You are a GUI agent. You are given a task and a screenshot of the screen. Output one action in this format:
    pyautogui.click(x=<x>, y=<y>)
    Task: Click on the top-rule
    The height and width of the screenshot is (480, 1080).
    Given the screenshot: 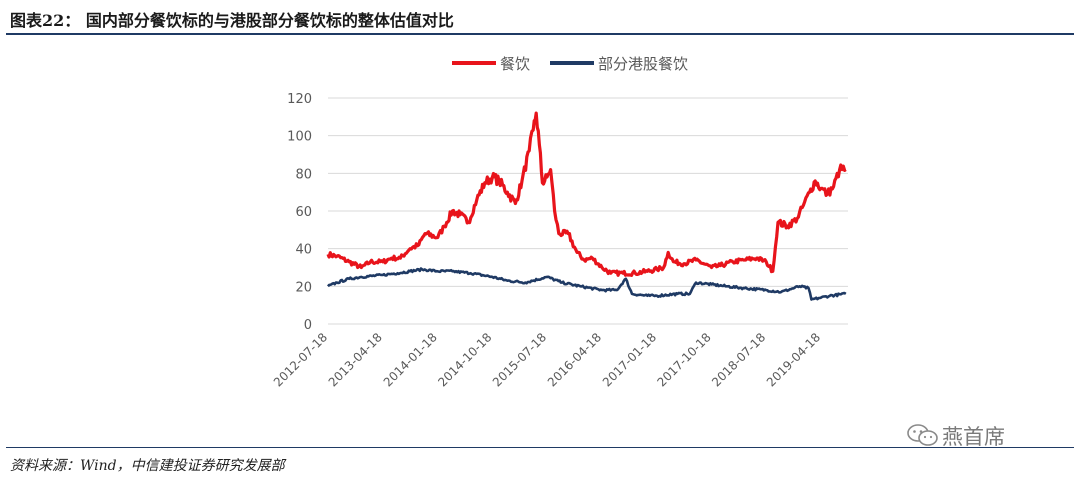 What is the action you would take?
    pyautogui.click(x=540, y=34)
    